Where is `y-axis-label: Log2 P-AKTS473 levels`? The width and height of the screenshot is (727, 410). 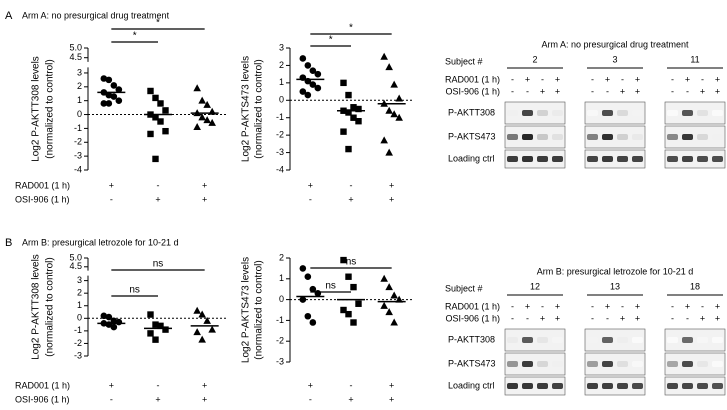
y-axis-label: Log2 P-AKTS473 levels is located at coordinates (246, 310).